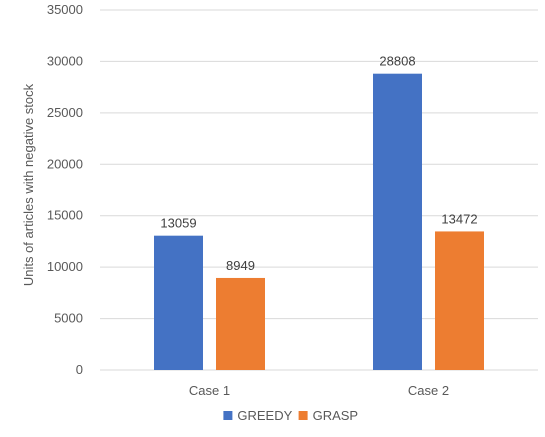  What do you see at coordinates (459, 218) in the screenshot?
I see `data-label: 13472` at bounding box center [459, 218].